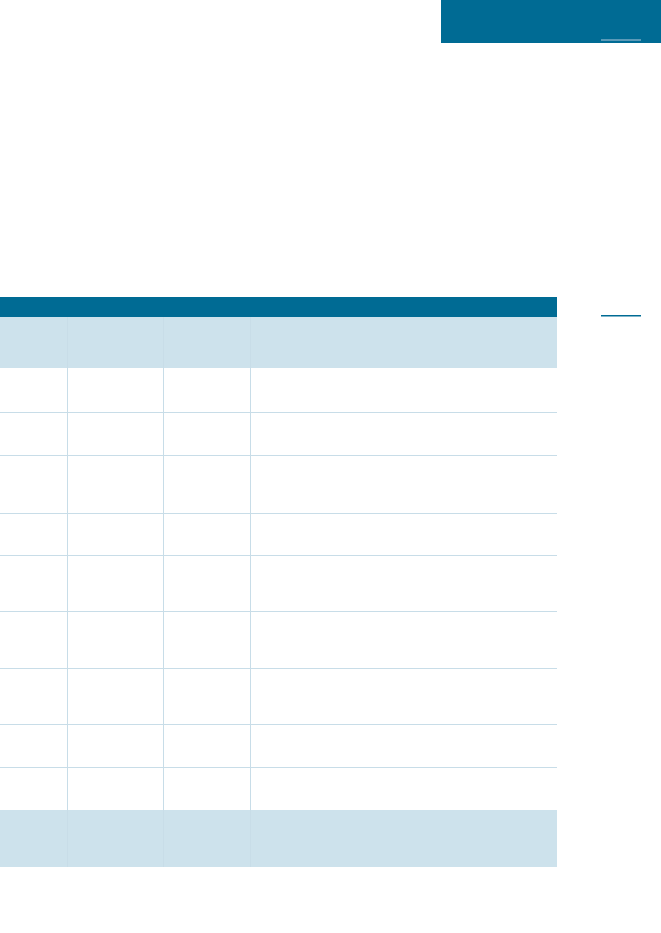  Describe the element at coordinates (278, 307) in the screenshot. I see `table-title-bar` at that location.